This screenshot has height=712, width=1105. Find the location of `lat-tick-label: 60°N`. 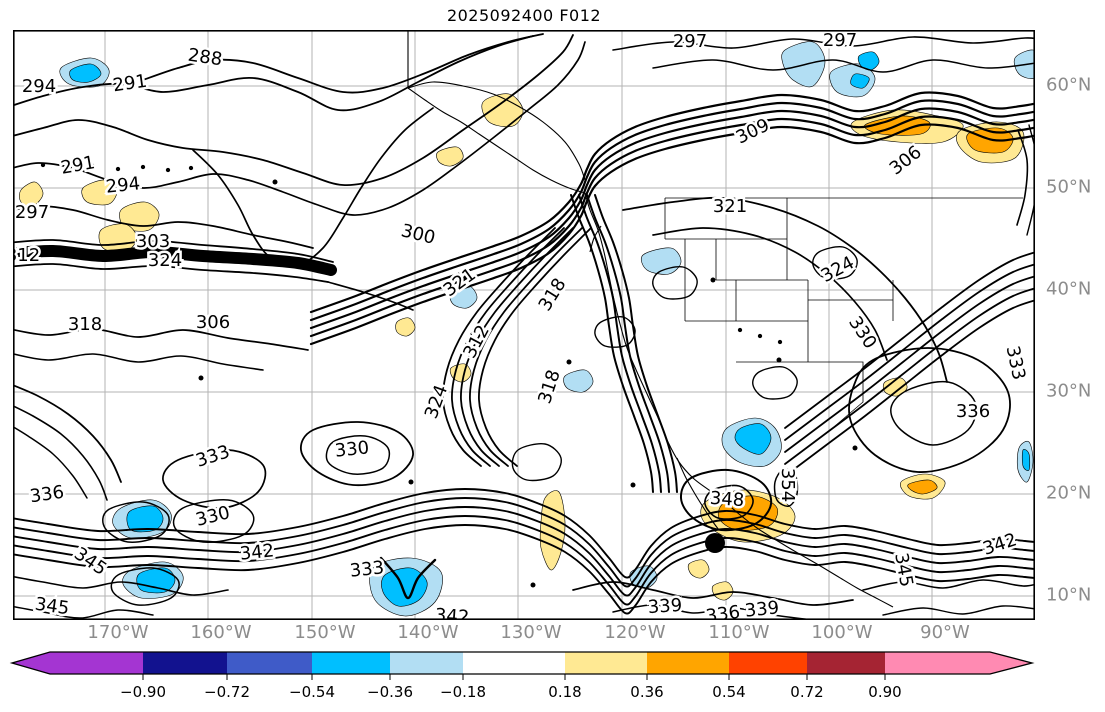

lat-tick-label: 60°N is located at coordinates (1069, 85).